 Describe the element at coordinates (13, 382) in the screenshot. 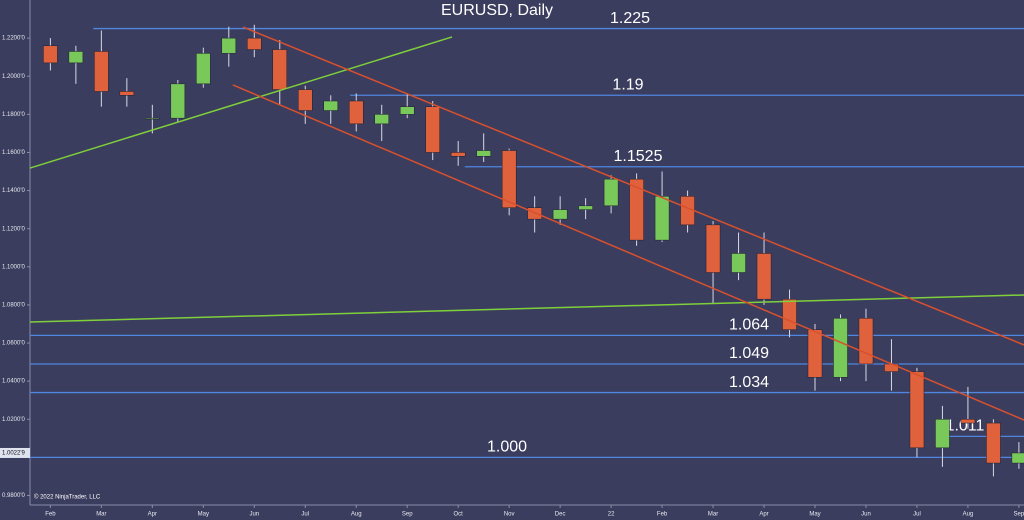

I see `y-tick-label: 1.0400'0` at that location.